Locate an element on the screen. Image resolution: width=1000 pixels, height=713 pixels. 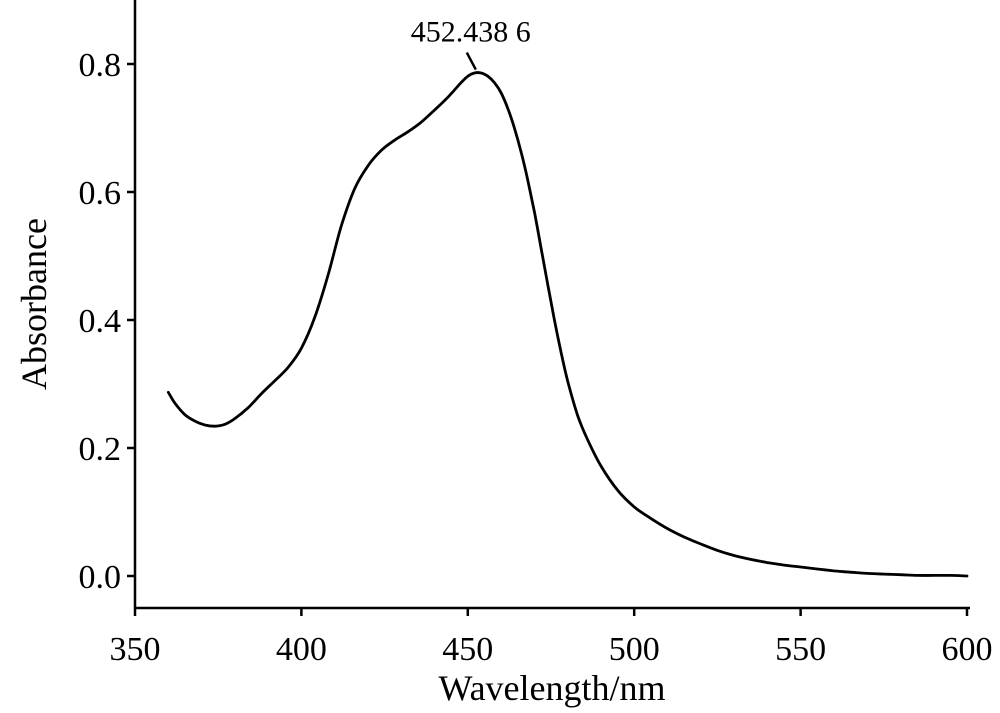
y-axis-title: Absorbance is located at coordinates (34, 304).